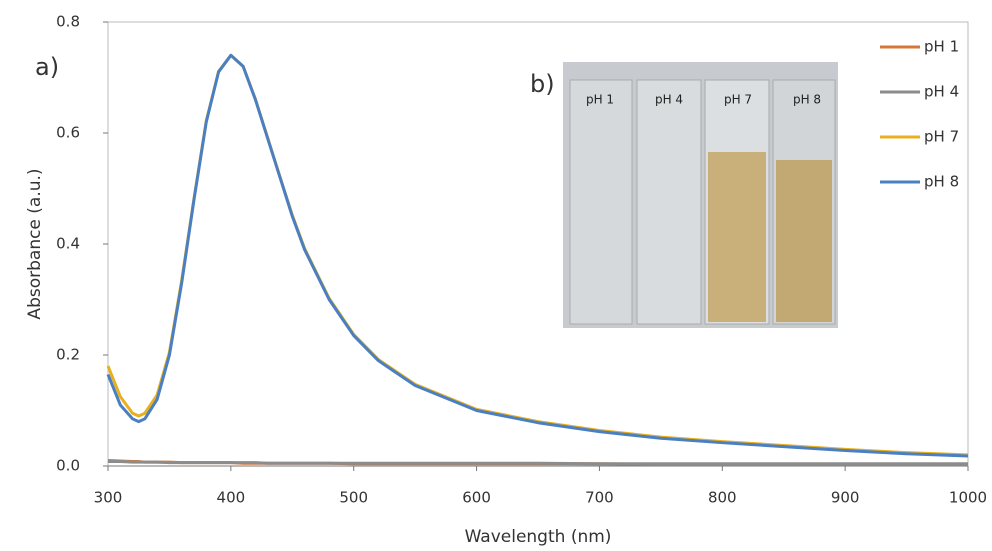 Image resolution: width=992 pixels, height=551 pixels. I want to click on x-tick-label: 600, so click(476, 498).